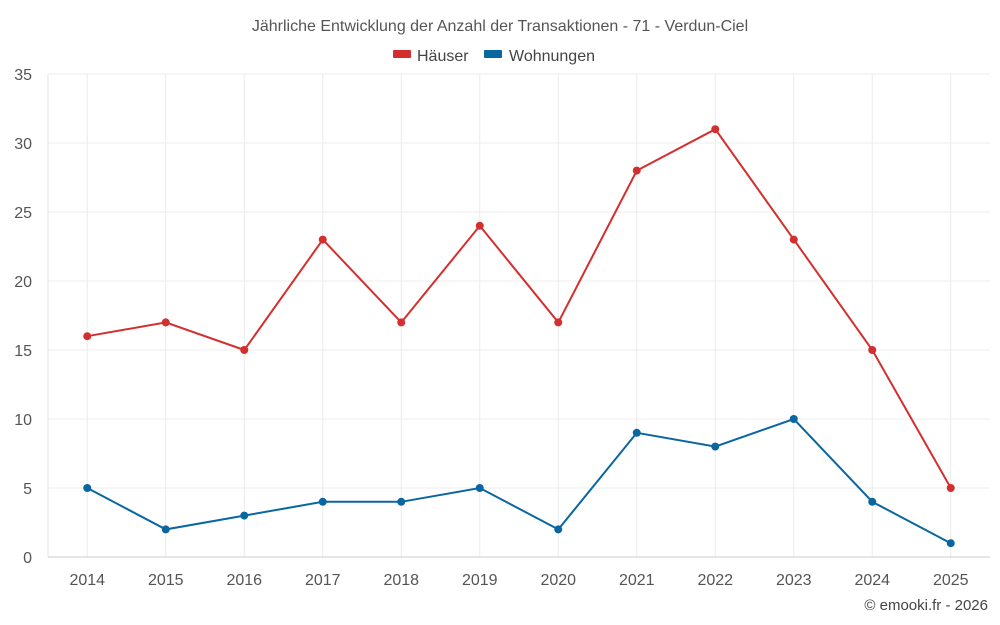 The height and width of the screenshot is (625, 1000). Describe the element at coordinates (480, 580) in the screenshot. I see `x-tick-label: 2019` at that location.